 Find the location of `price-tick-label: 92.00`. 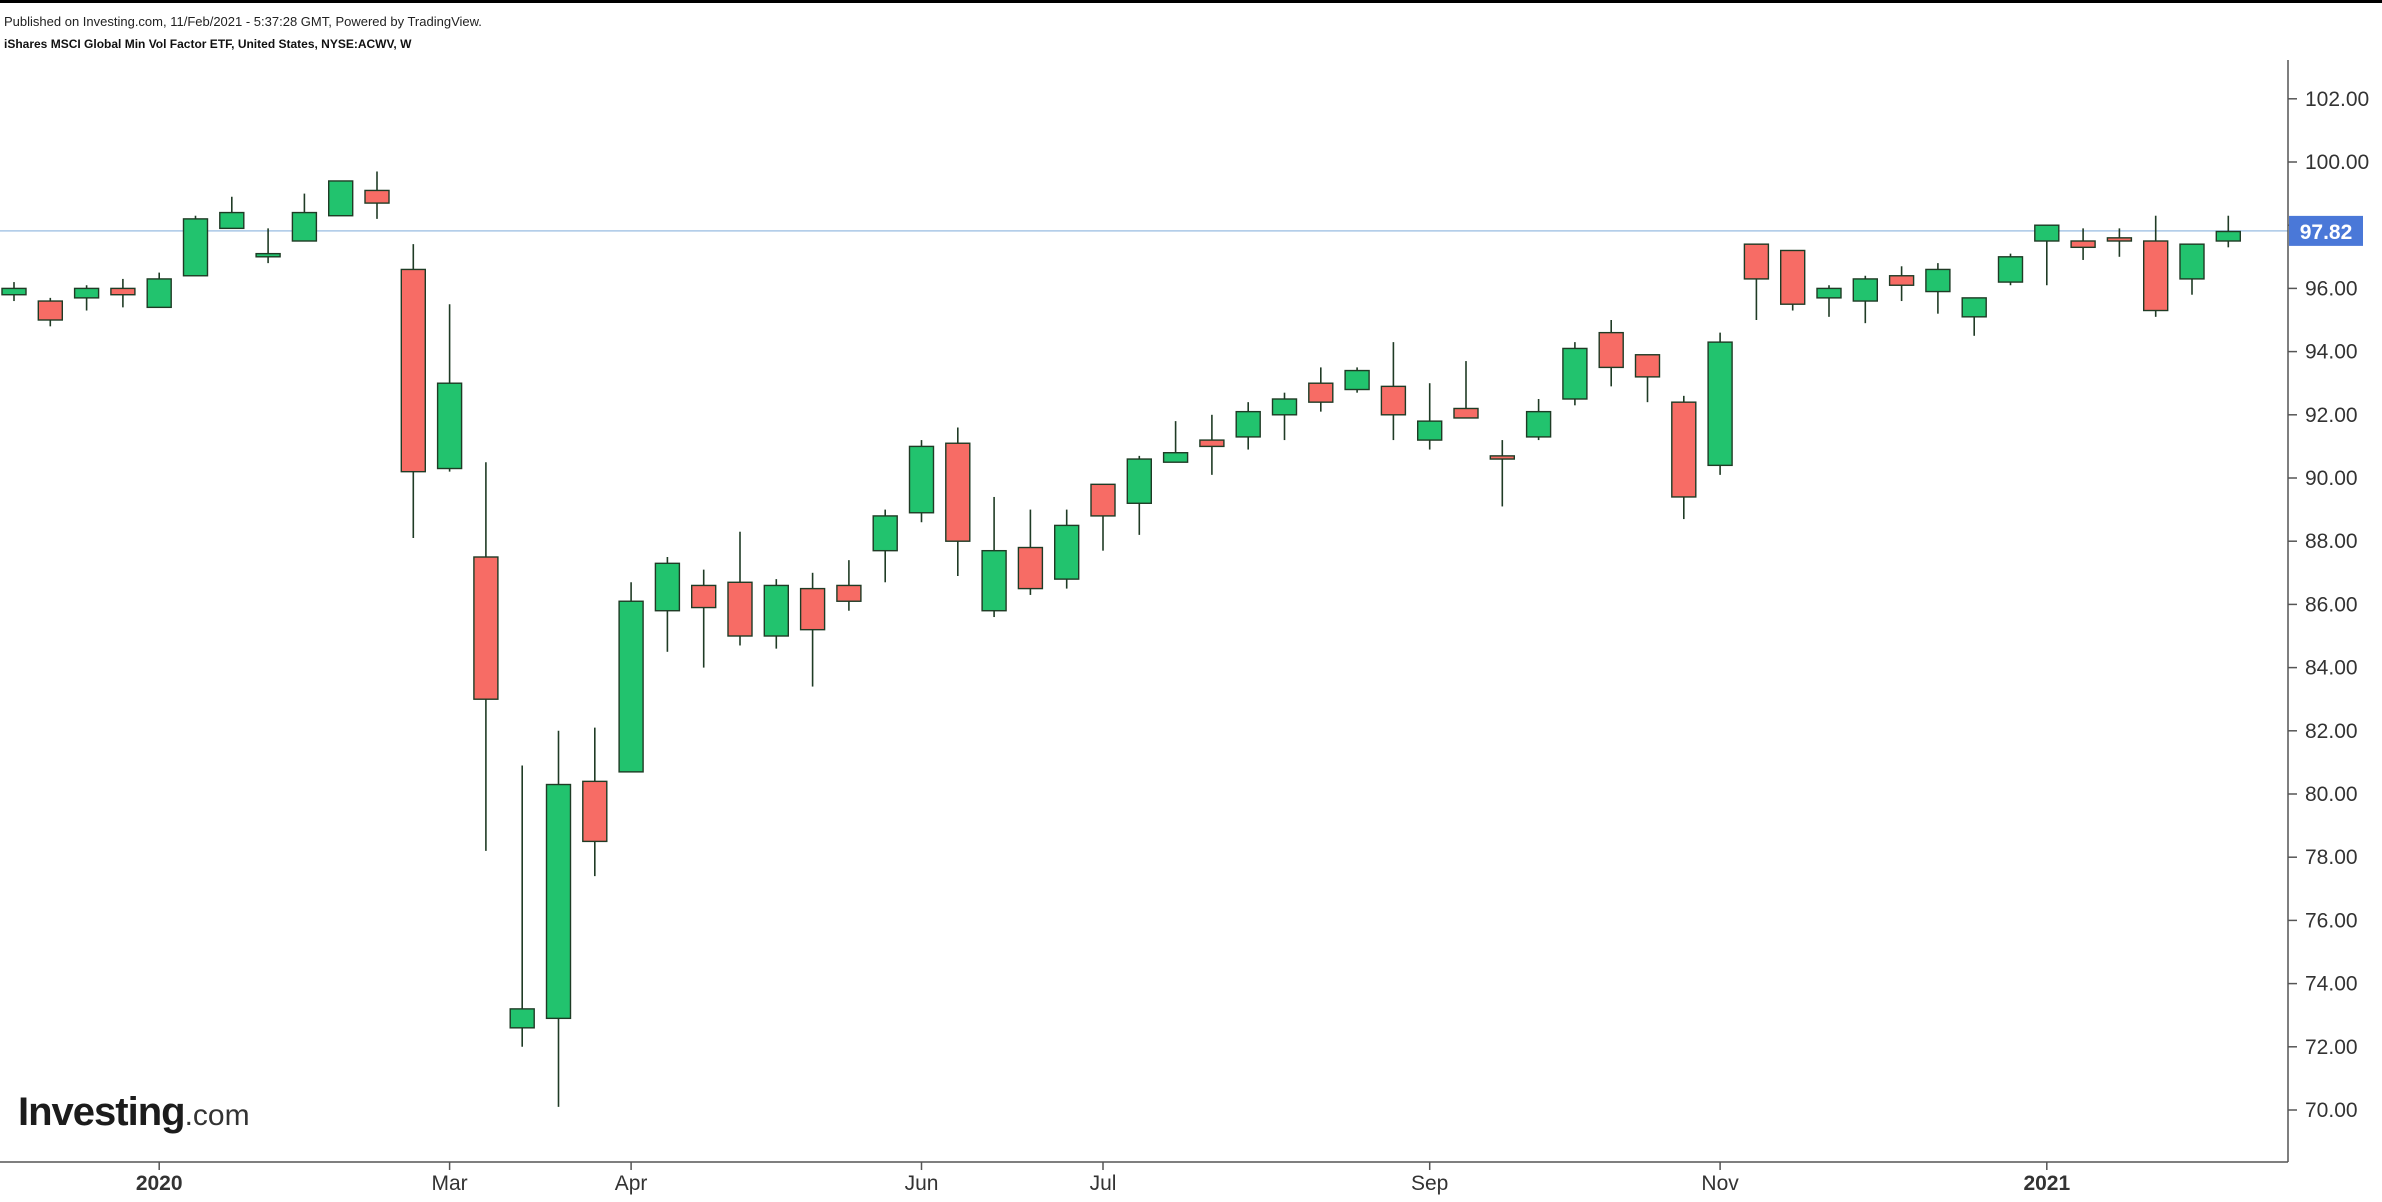

price-tick-label: 92.00 is located at coordinates (2331, 415).